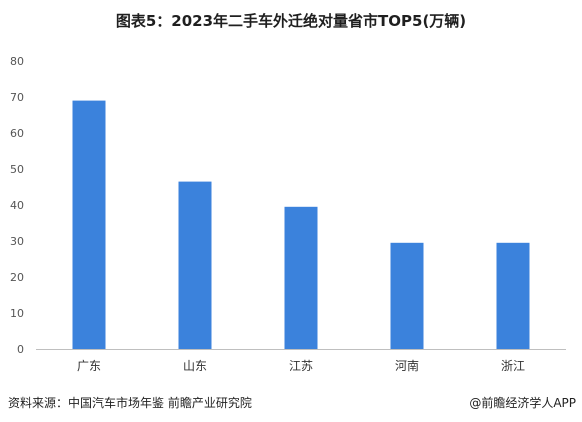 The image size is (582, 422). I want to click on x-tick-label: 广东, so click(89, 366).